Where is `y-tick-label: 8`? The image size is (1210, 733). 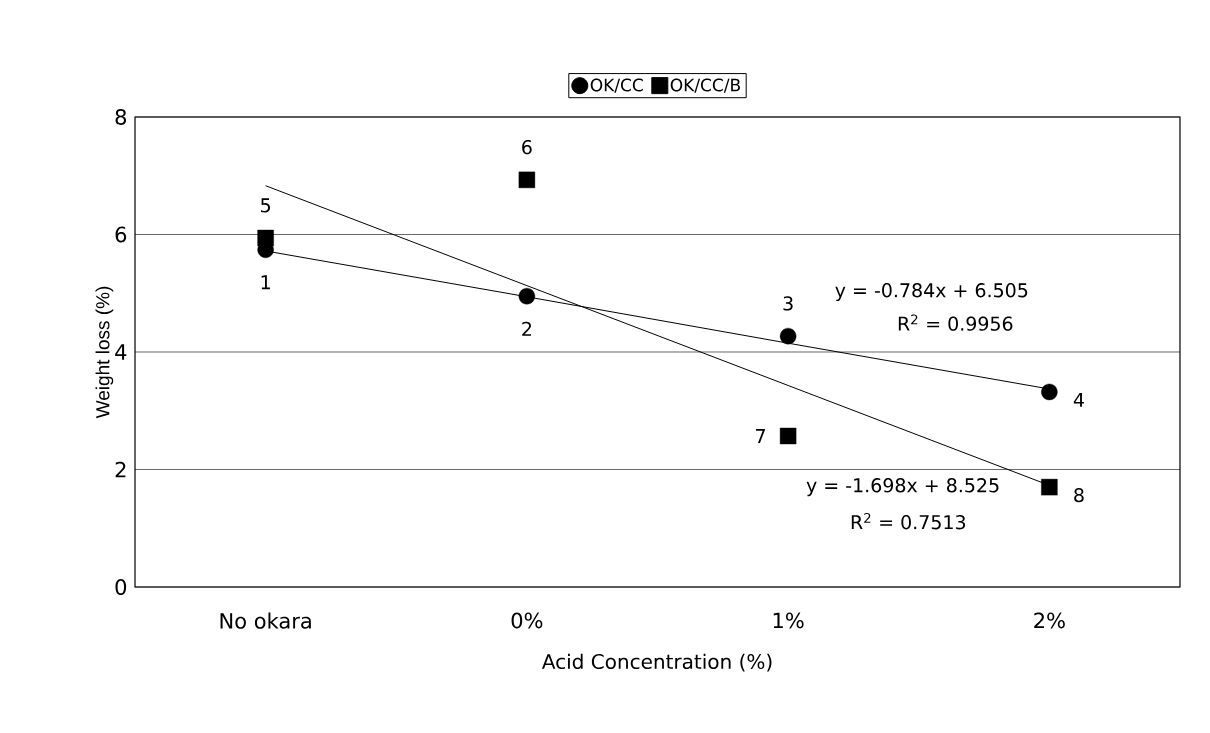 y-tick-label: 8 is located at coordinates (121, 117).